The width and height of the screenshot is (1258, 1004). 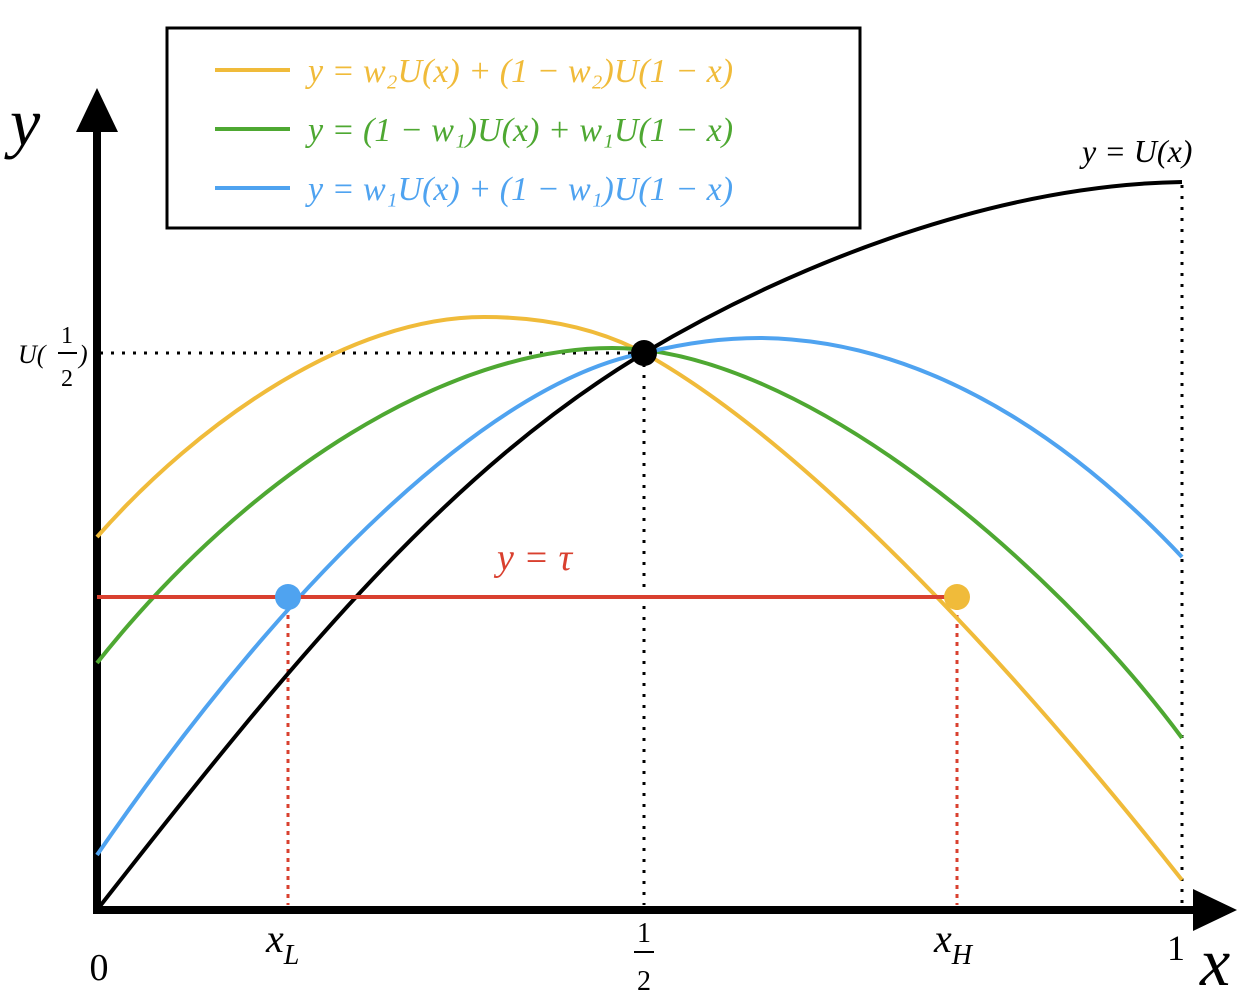 I want to click on x-label-high: xH, so click(x=953, y=943).